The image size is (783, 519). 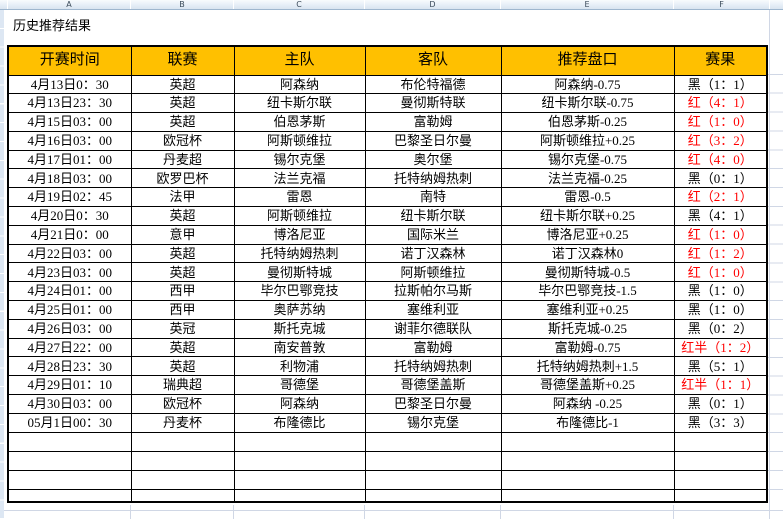 I want to click on cell-result: 红半（1：1）, so click(x=720, y=385).